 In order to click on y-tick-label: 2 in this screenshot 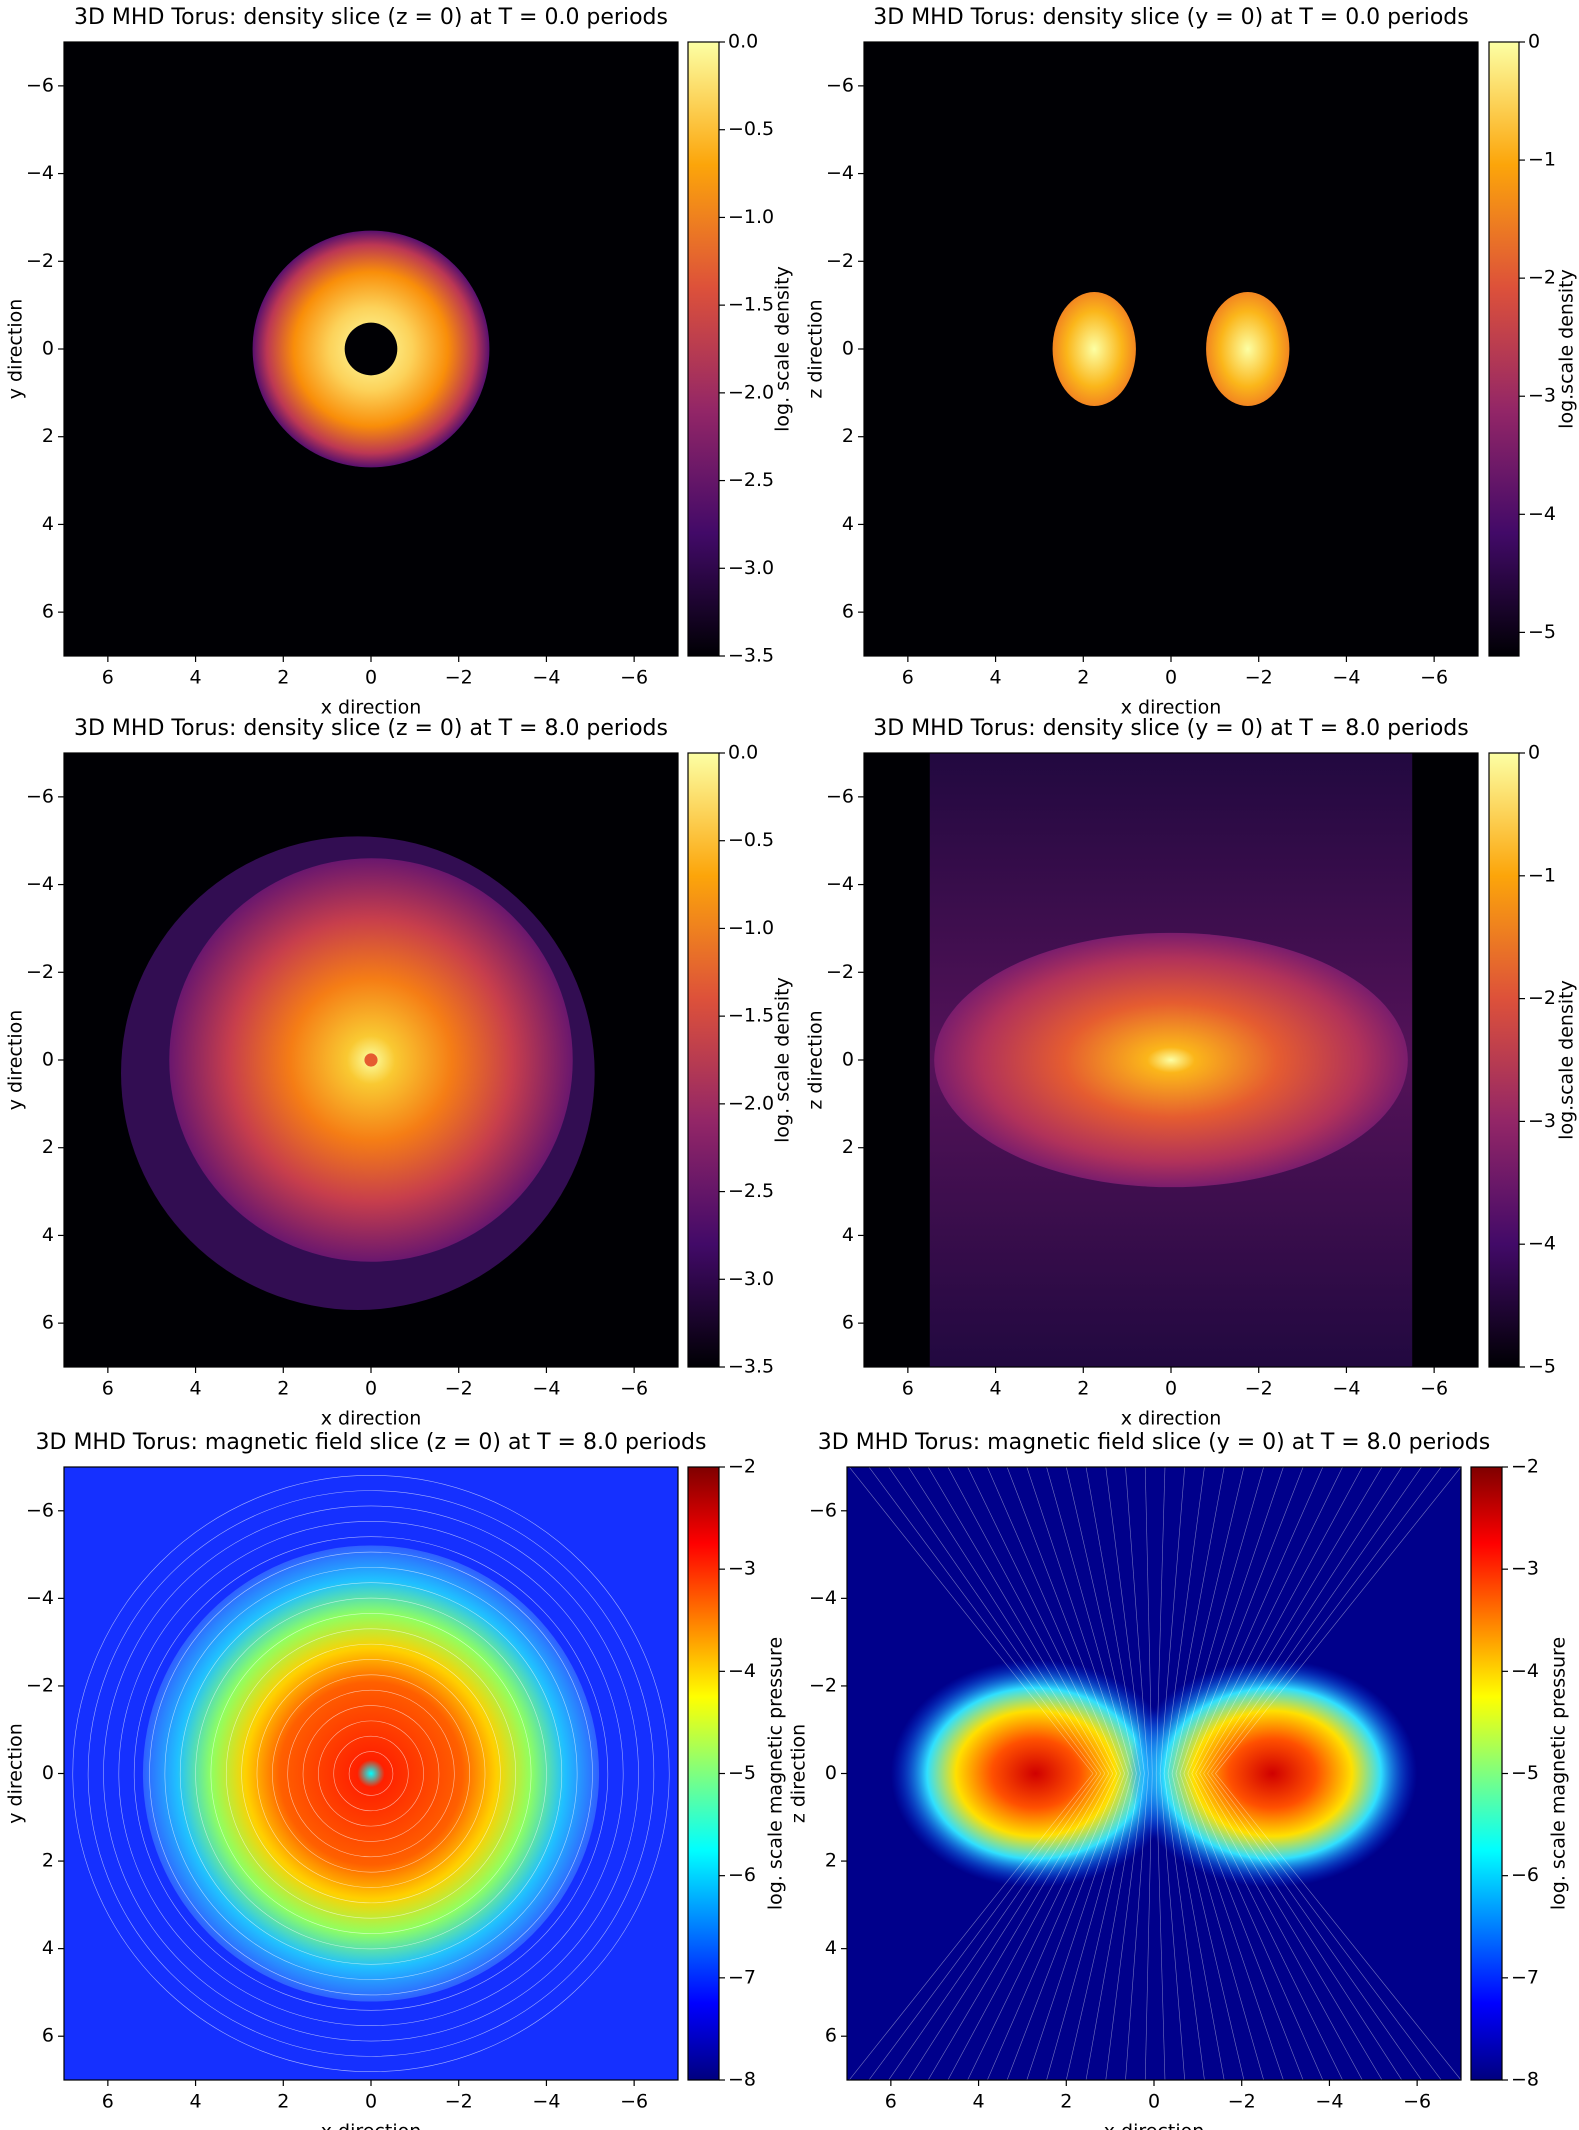, I will do `click(48, 1147)`.